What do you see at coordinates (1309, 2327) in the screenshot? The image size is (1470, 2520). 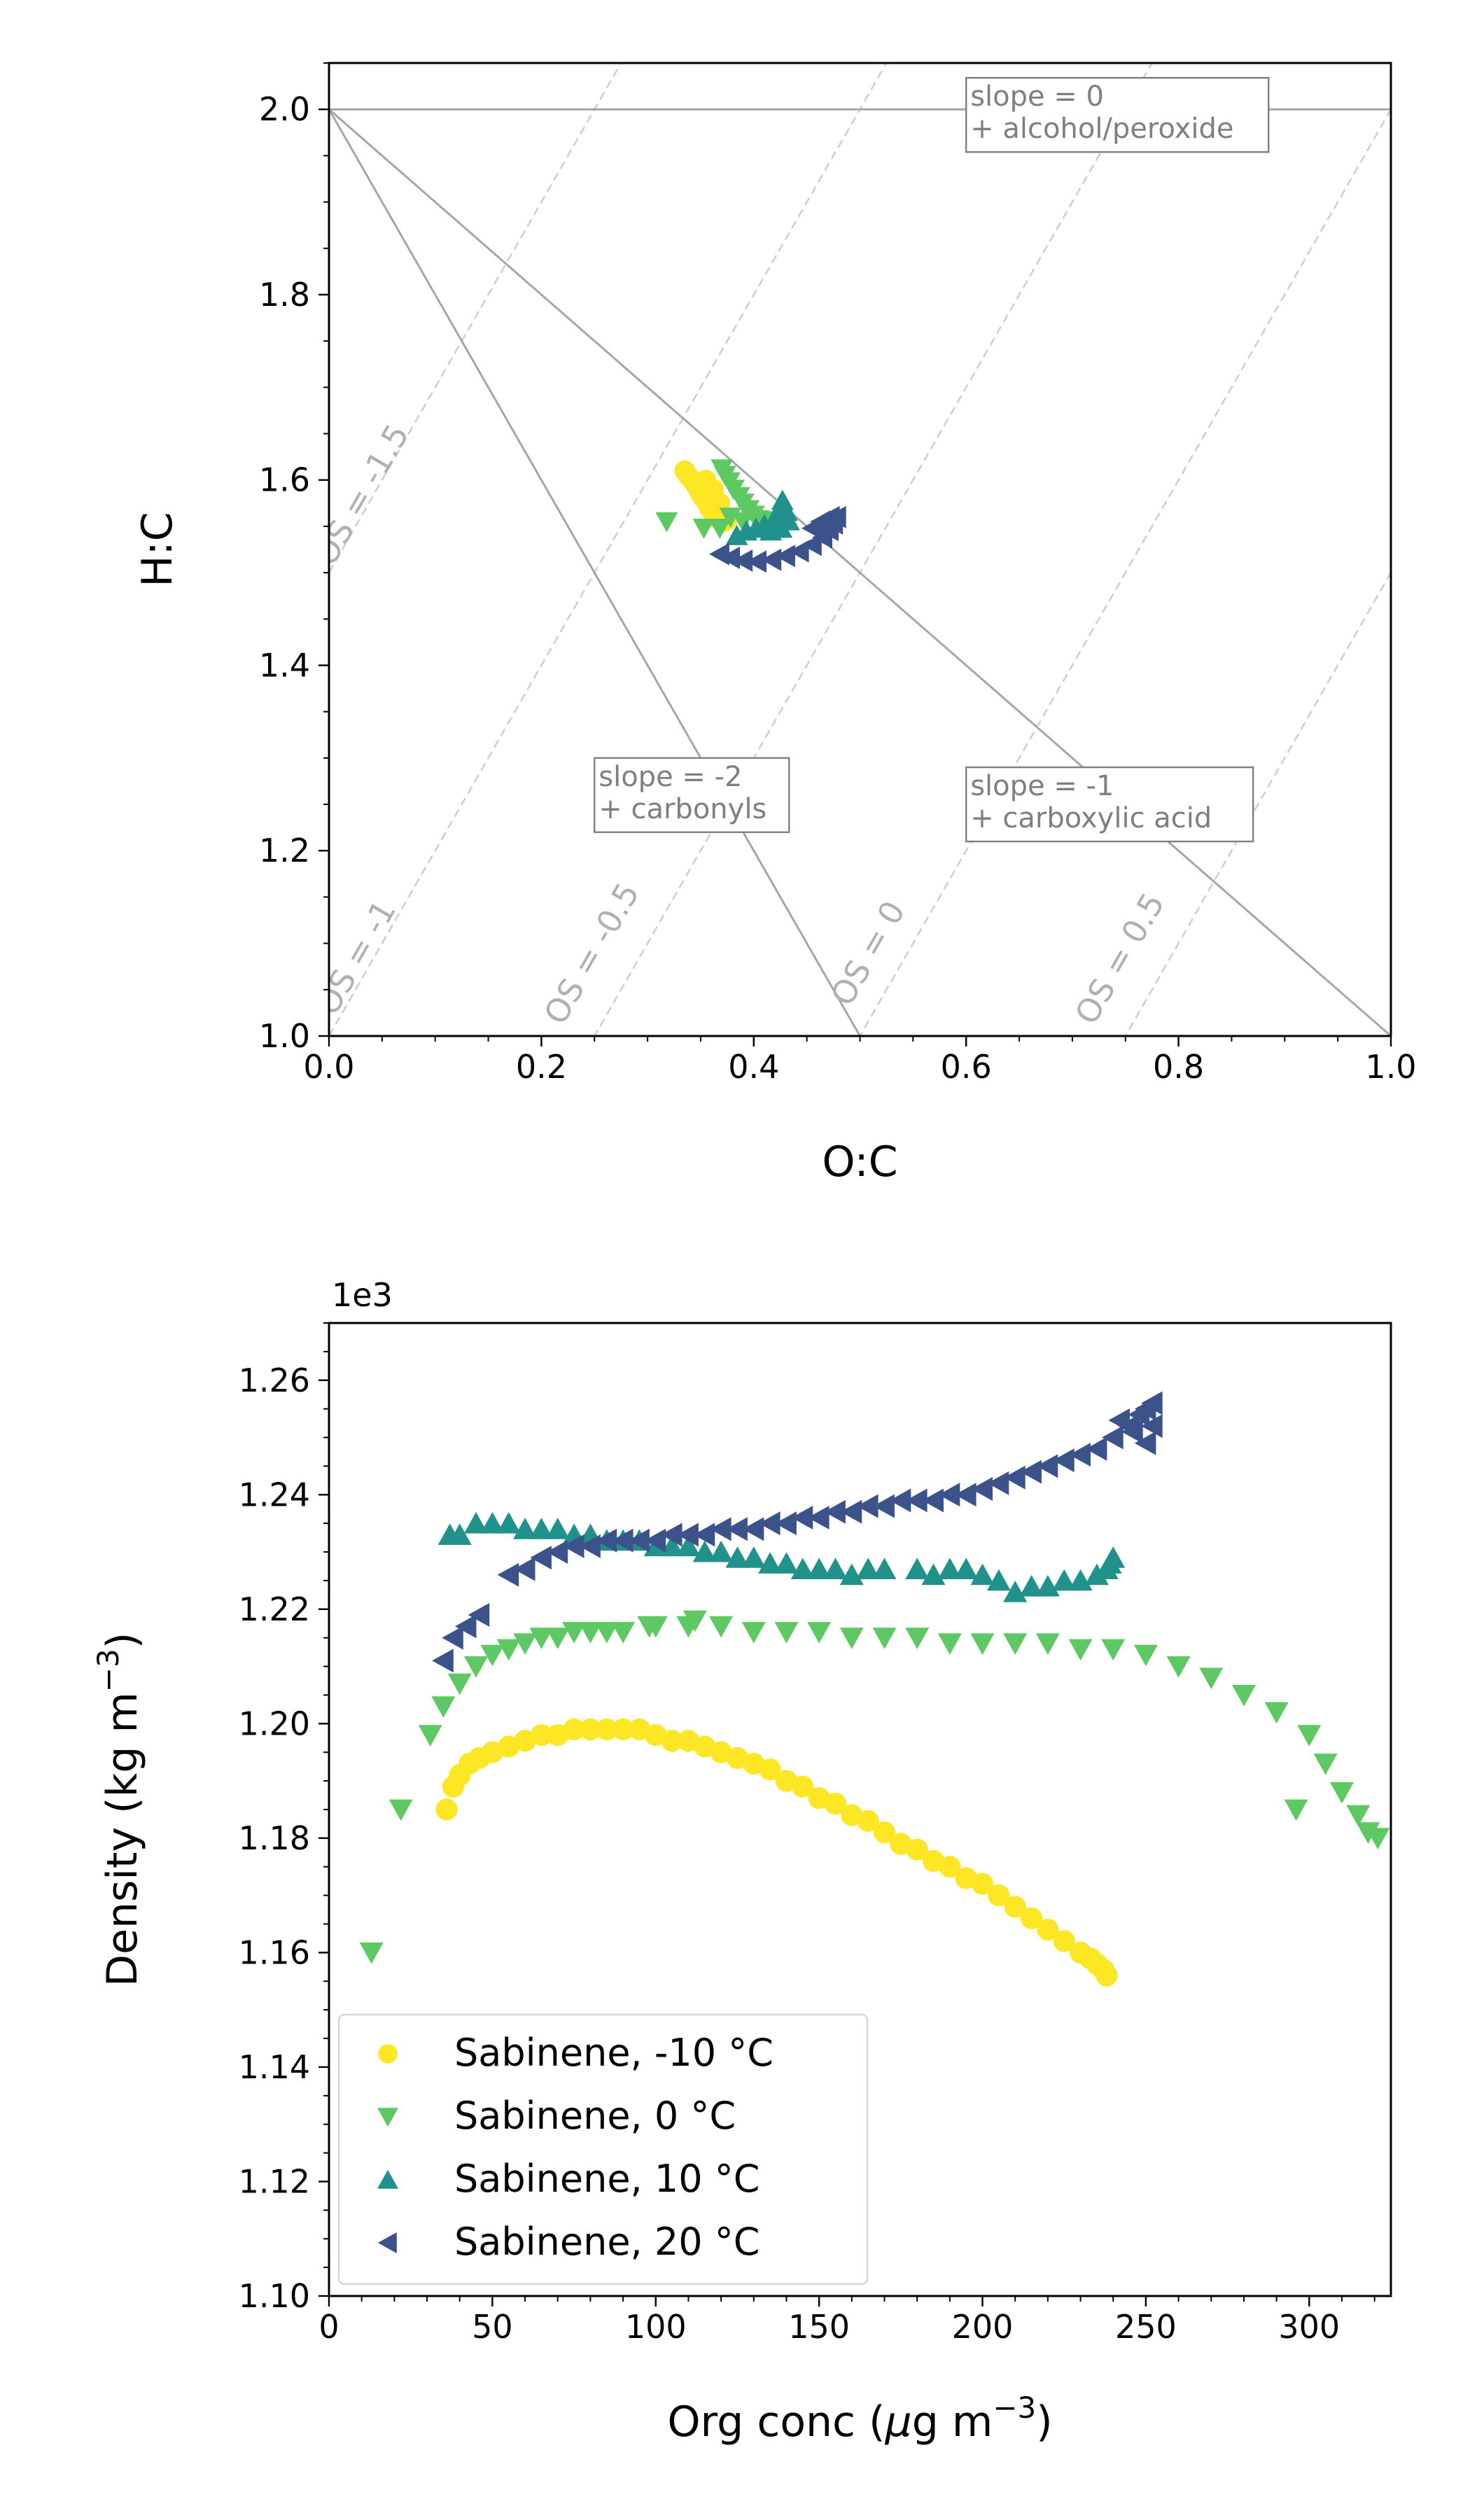 I see `x-tick-label: 300` at bounding box center [1309, 2327].